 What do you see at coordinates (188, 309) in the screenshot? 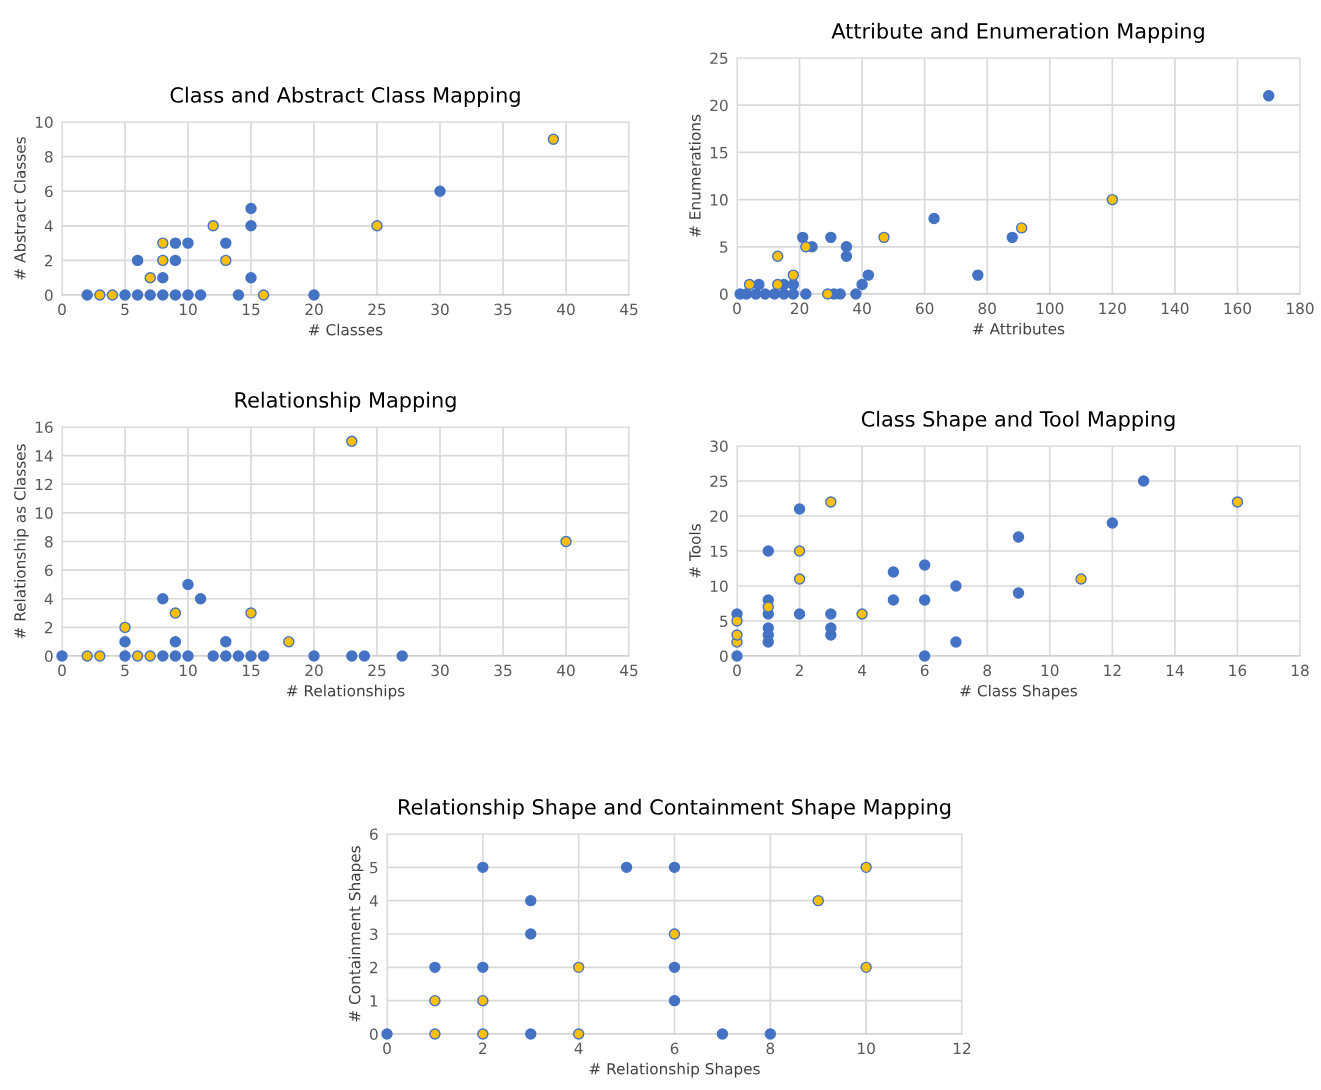
I see `x-tick-label: 10` at bounding box center [188, 309].